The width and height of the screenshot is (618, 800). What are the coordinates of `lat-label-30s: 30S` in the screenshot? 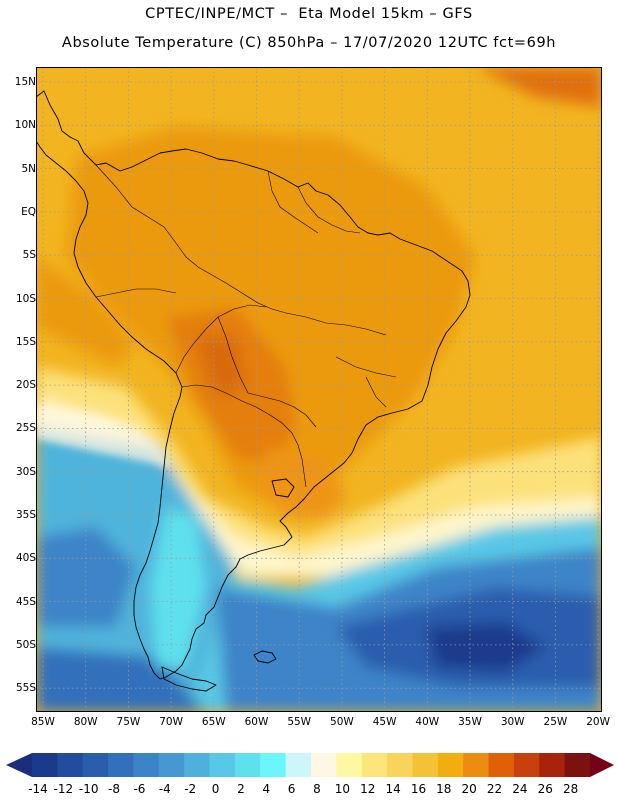 It's located at (25, 471).